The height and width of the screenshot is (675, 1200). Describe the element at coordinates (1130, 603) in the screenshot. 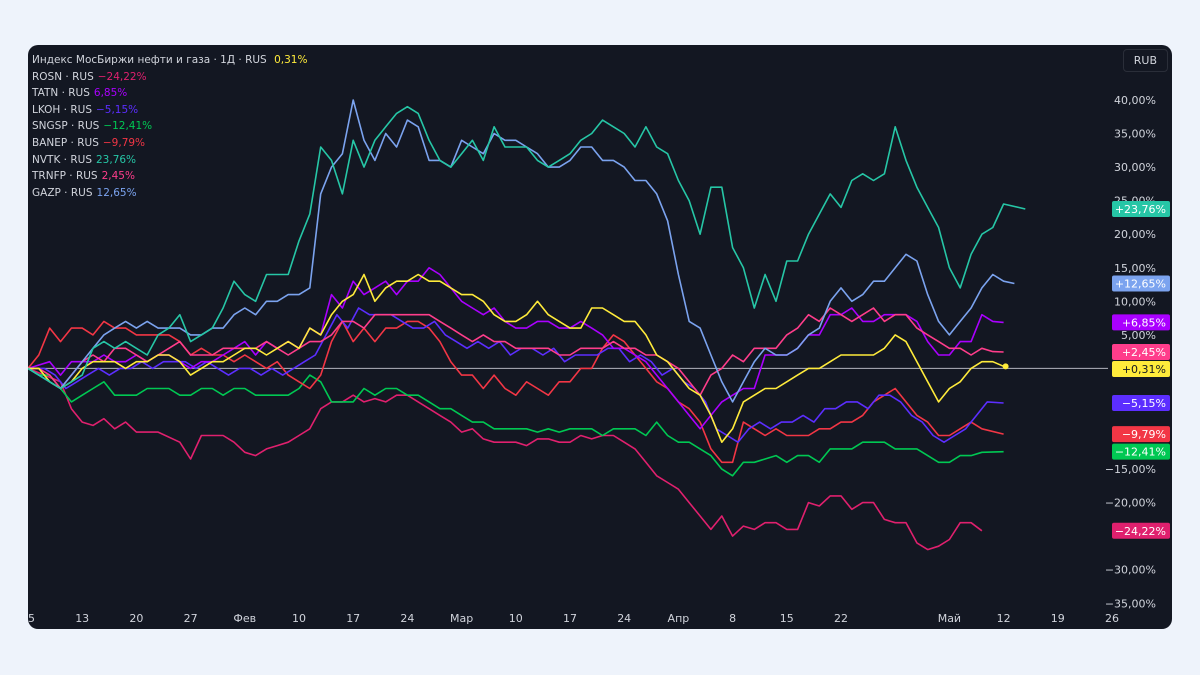

I see `y-tick-label: −35,00%` at that location.